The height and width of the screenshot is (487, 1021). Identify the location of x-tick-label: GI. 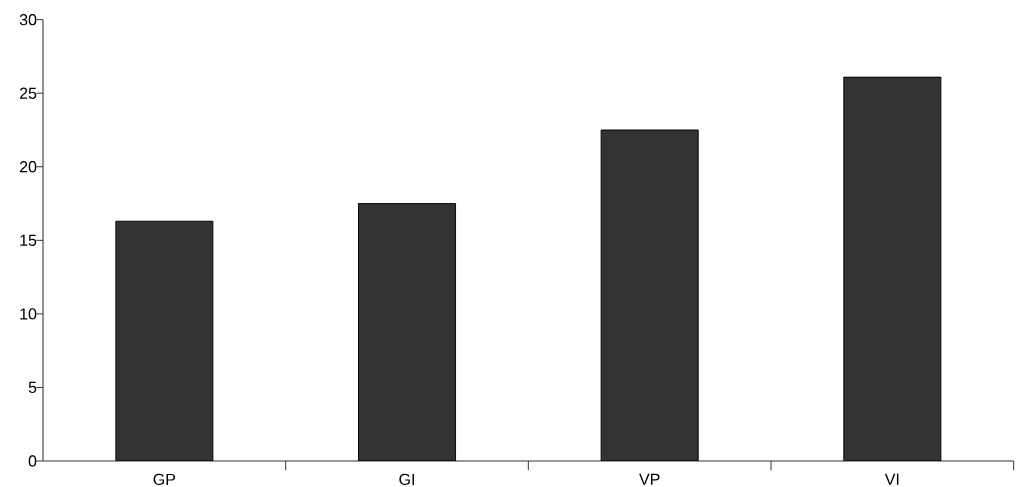
(406, 479).